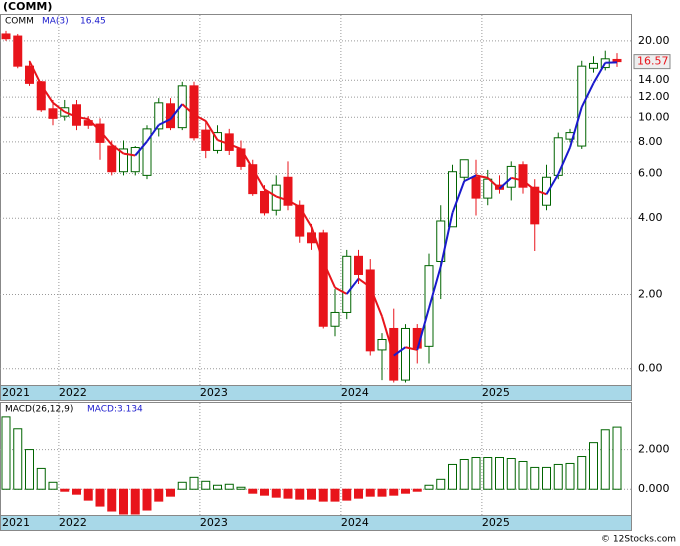 The width and height of the screenshot is (680, 546). Describe the element at coordinates (102, 410) in the screenshot. I see `macd-legend-label: MACD:` at that location.